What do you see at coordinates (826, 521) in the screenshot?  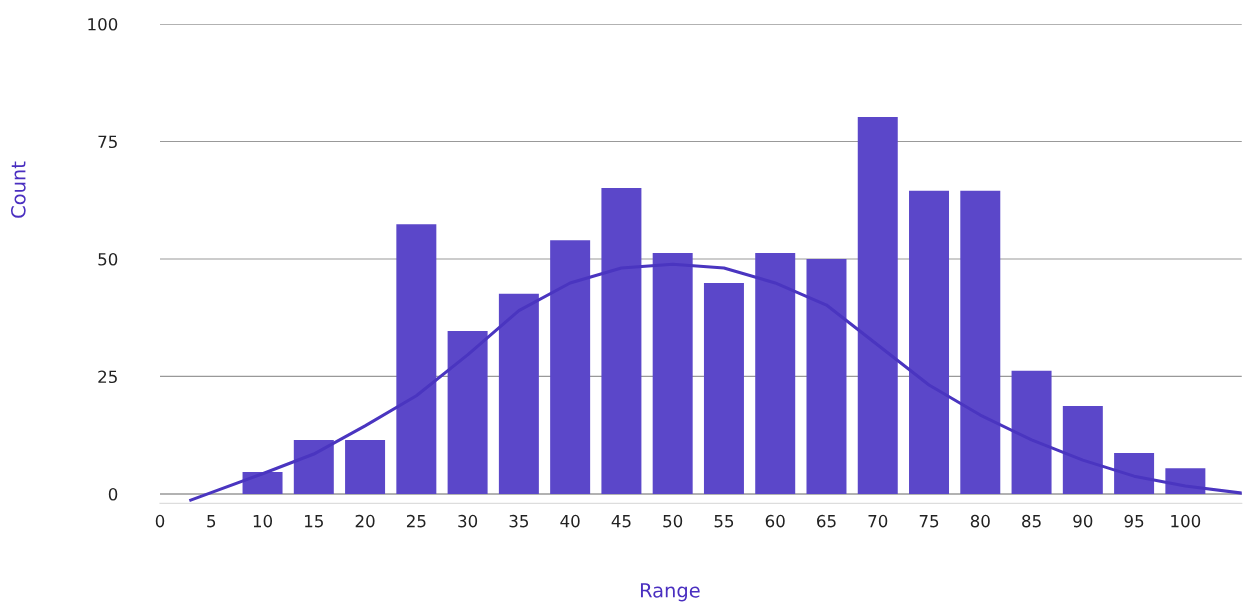 I see `x-tick-label: 65` at bounding box center [826, 521].